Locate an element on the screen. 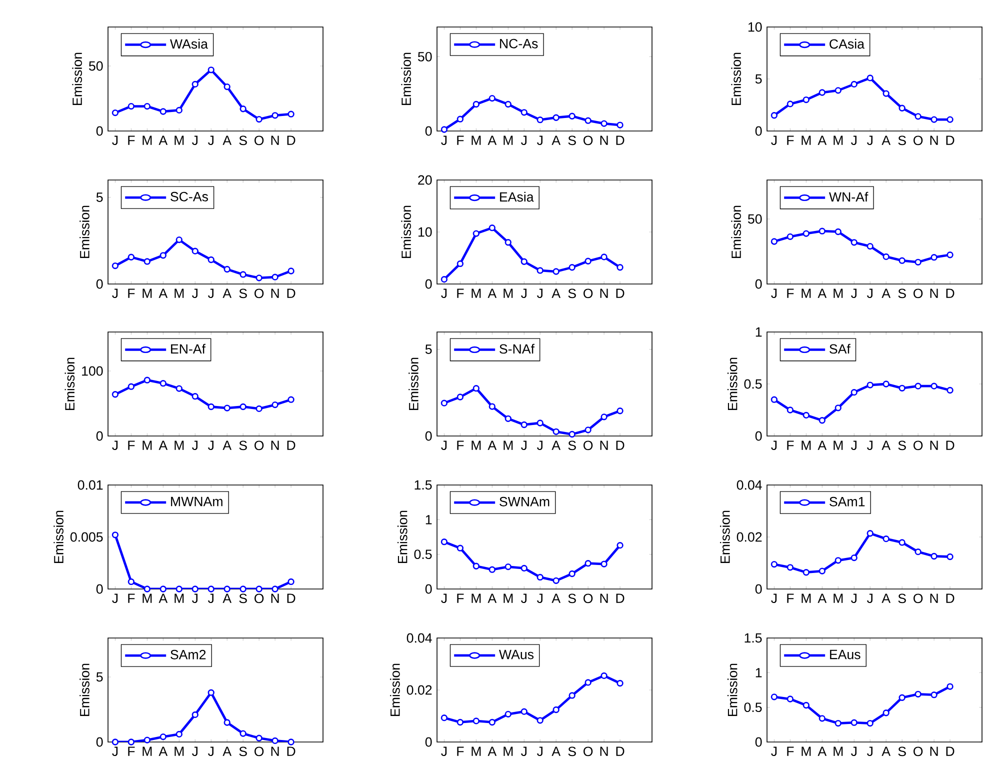  legend-label: CAsia is located at coordinates (847, 43).